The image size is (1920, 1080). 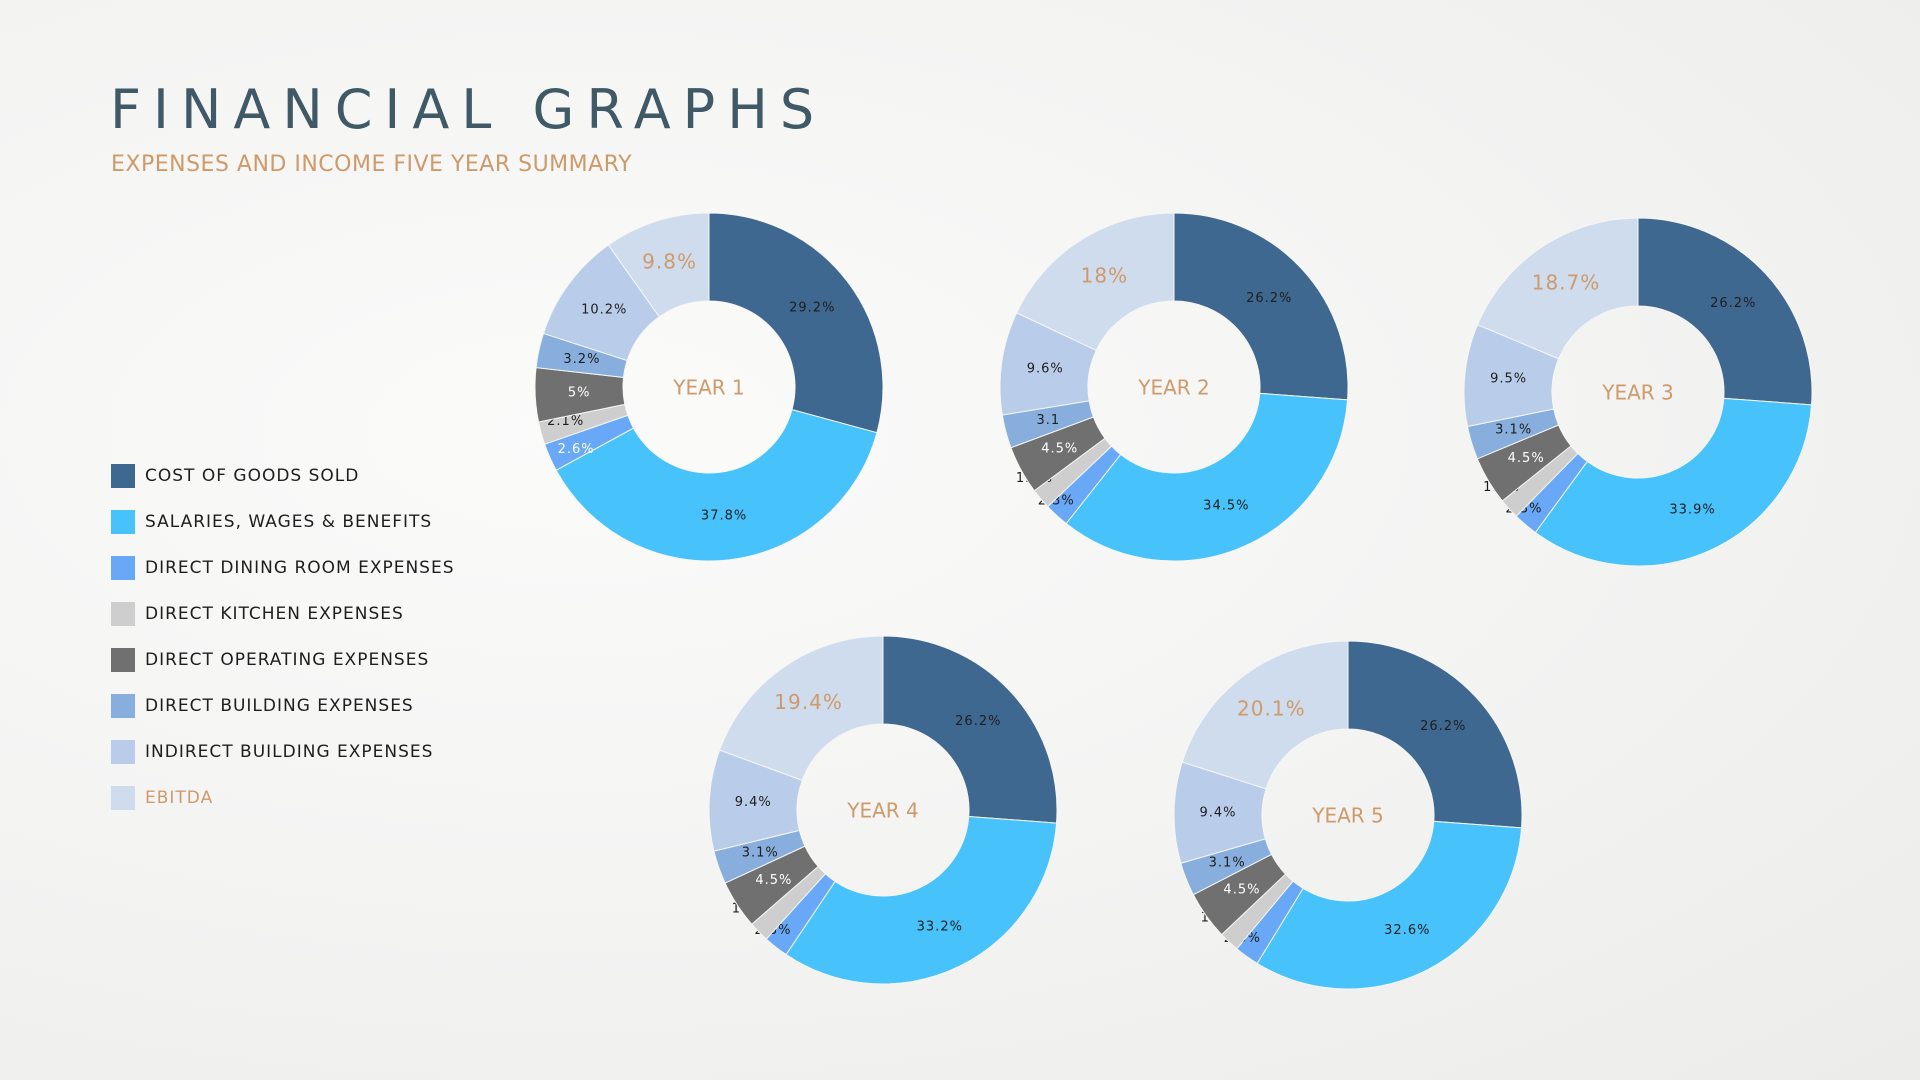 What do you see at coordinates (289, 522) in the screenshot?
I see `legend-label: SALARIES, WAGES & BENEFITS` at bounding box center [289, 522].